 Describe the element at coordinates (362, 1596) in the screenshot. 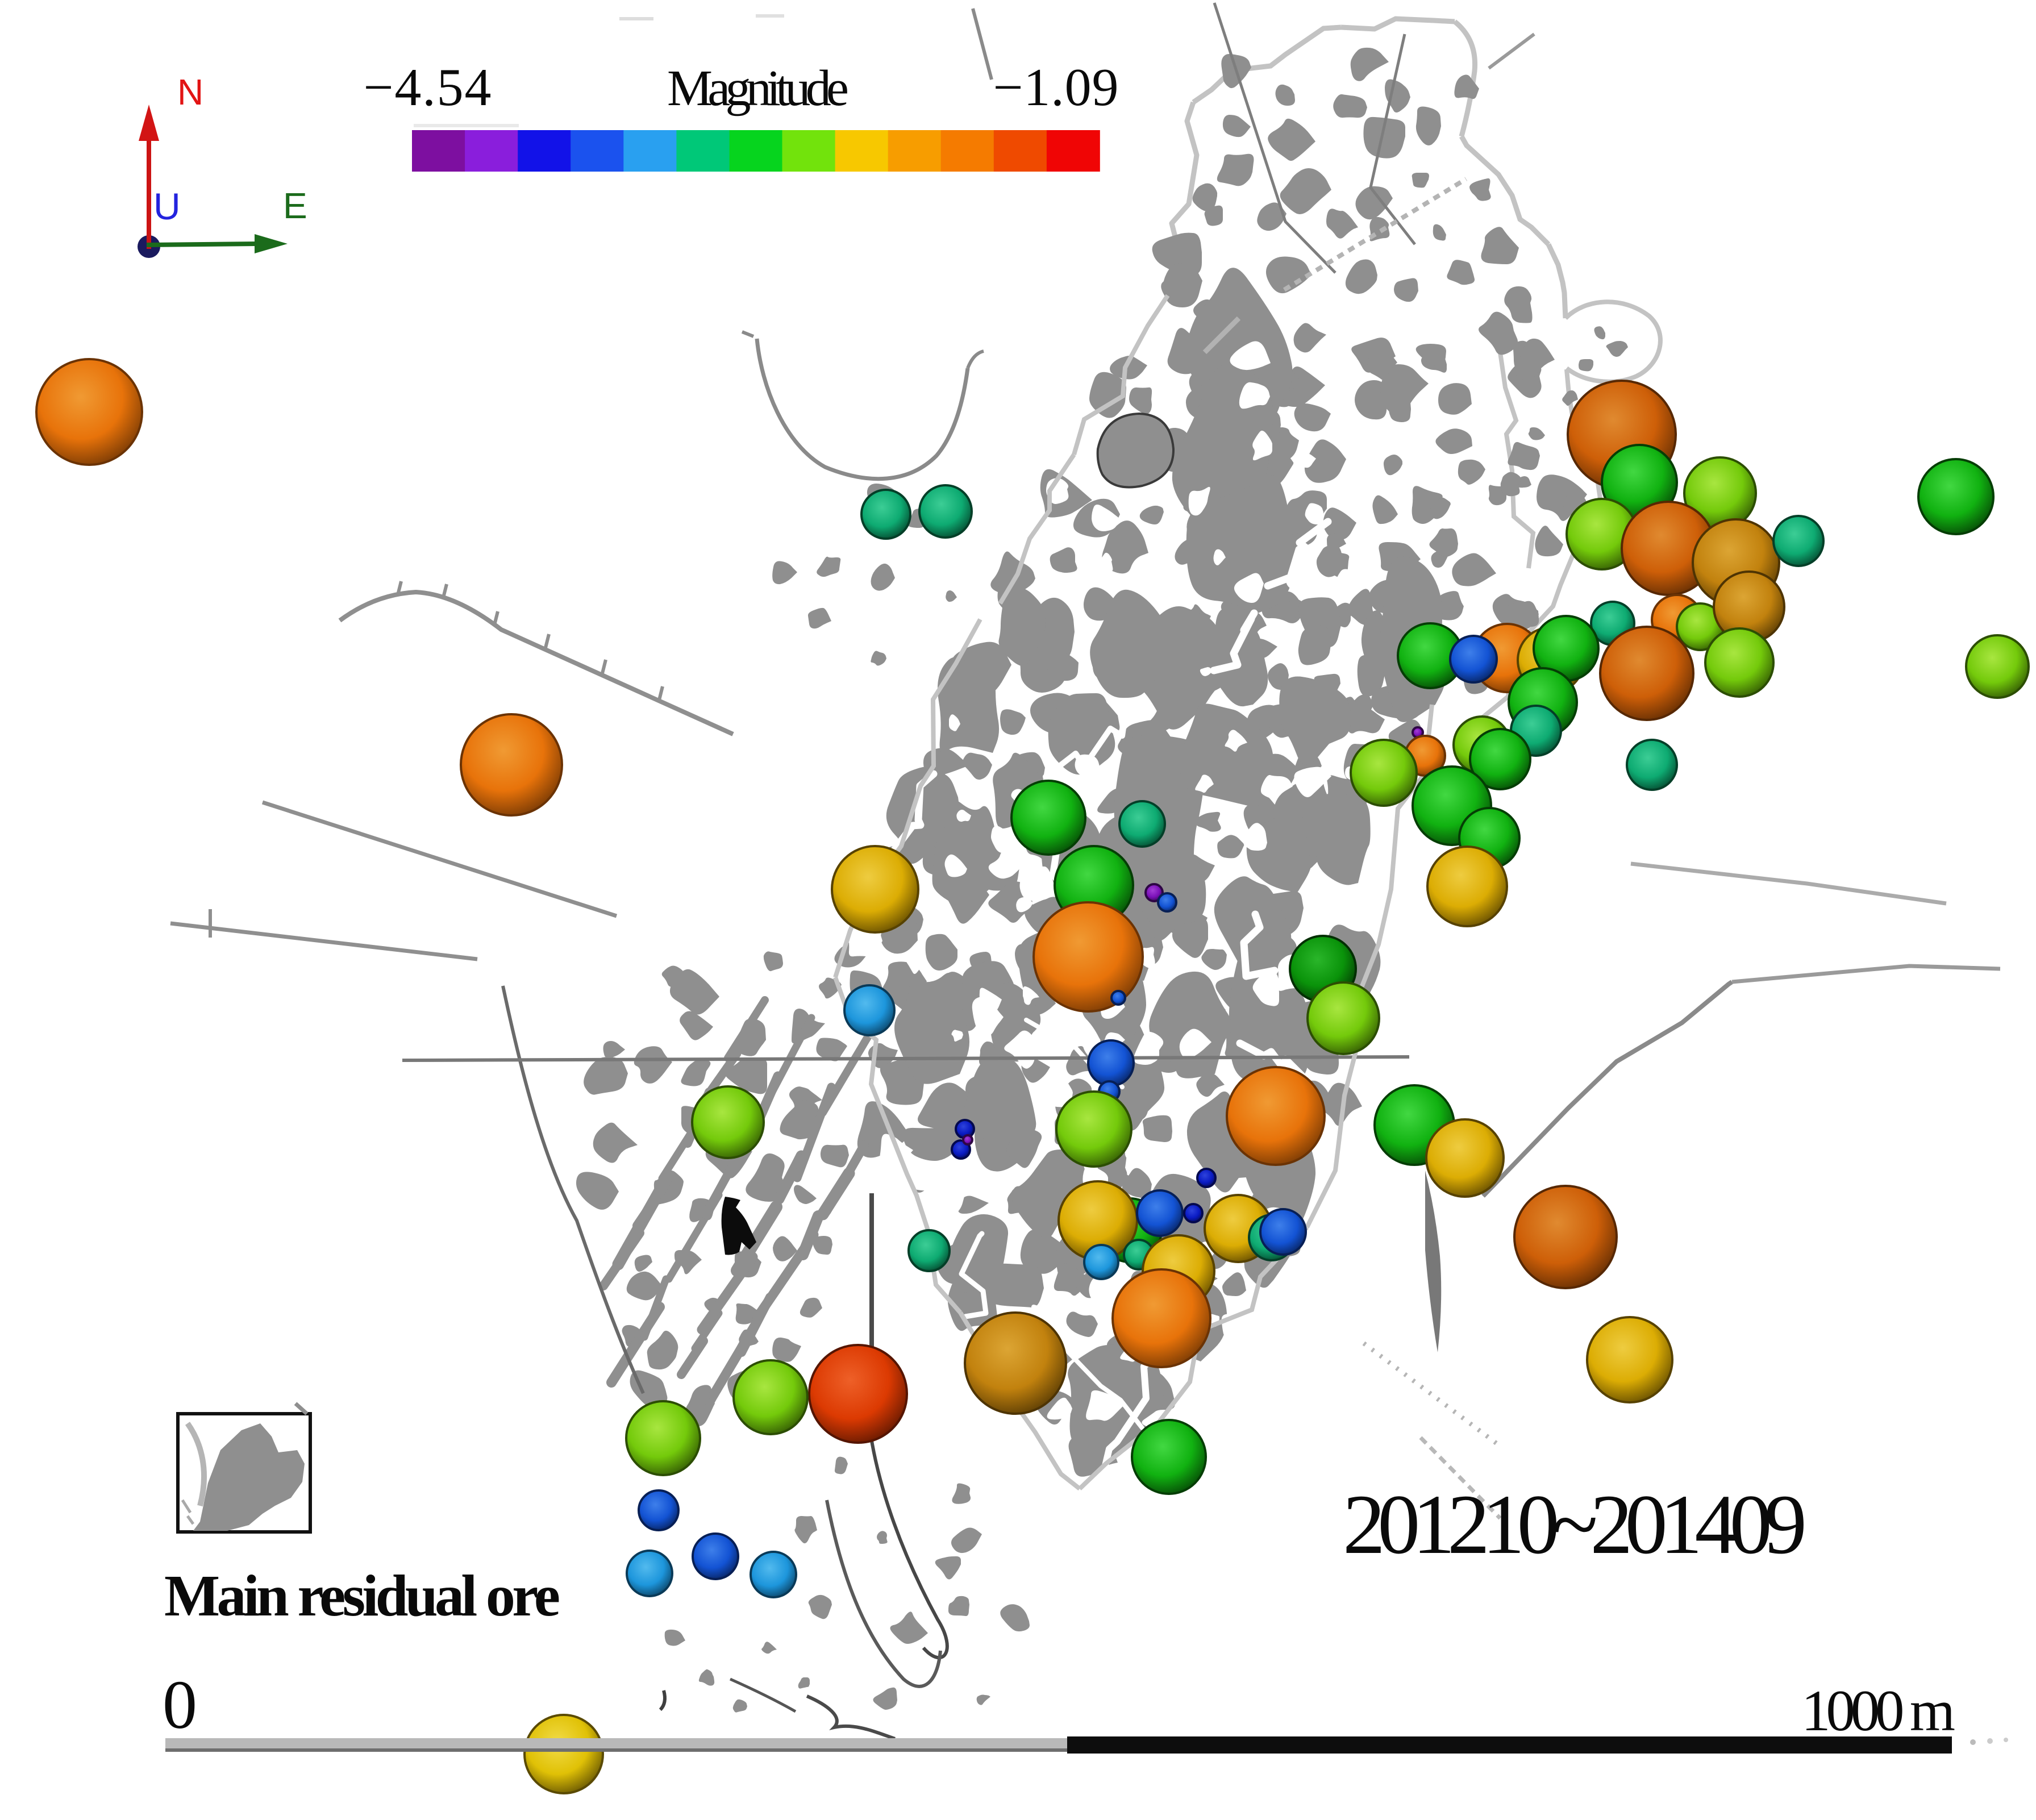

I see `svg-text: Main residual ore` at that location.